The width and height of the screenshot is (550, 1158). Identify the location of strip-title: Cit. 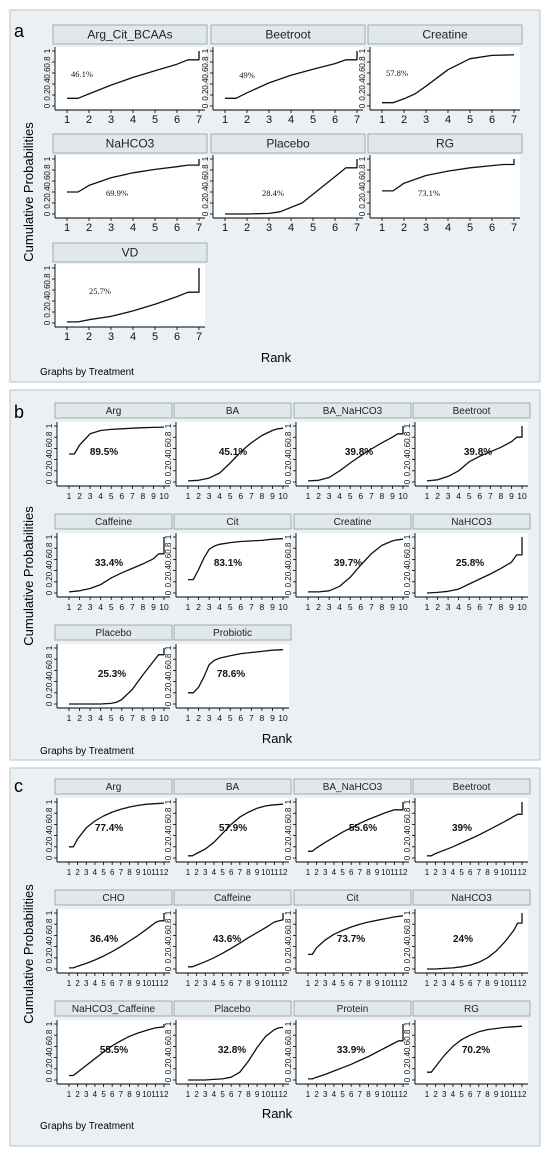
(352, 898).